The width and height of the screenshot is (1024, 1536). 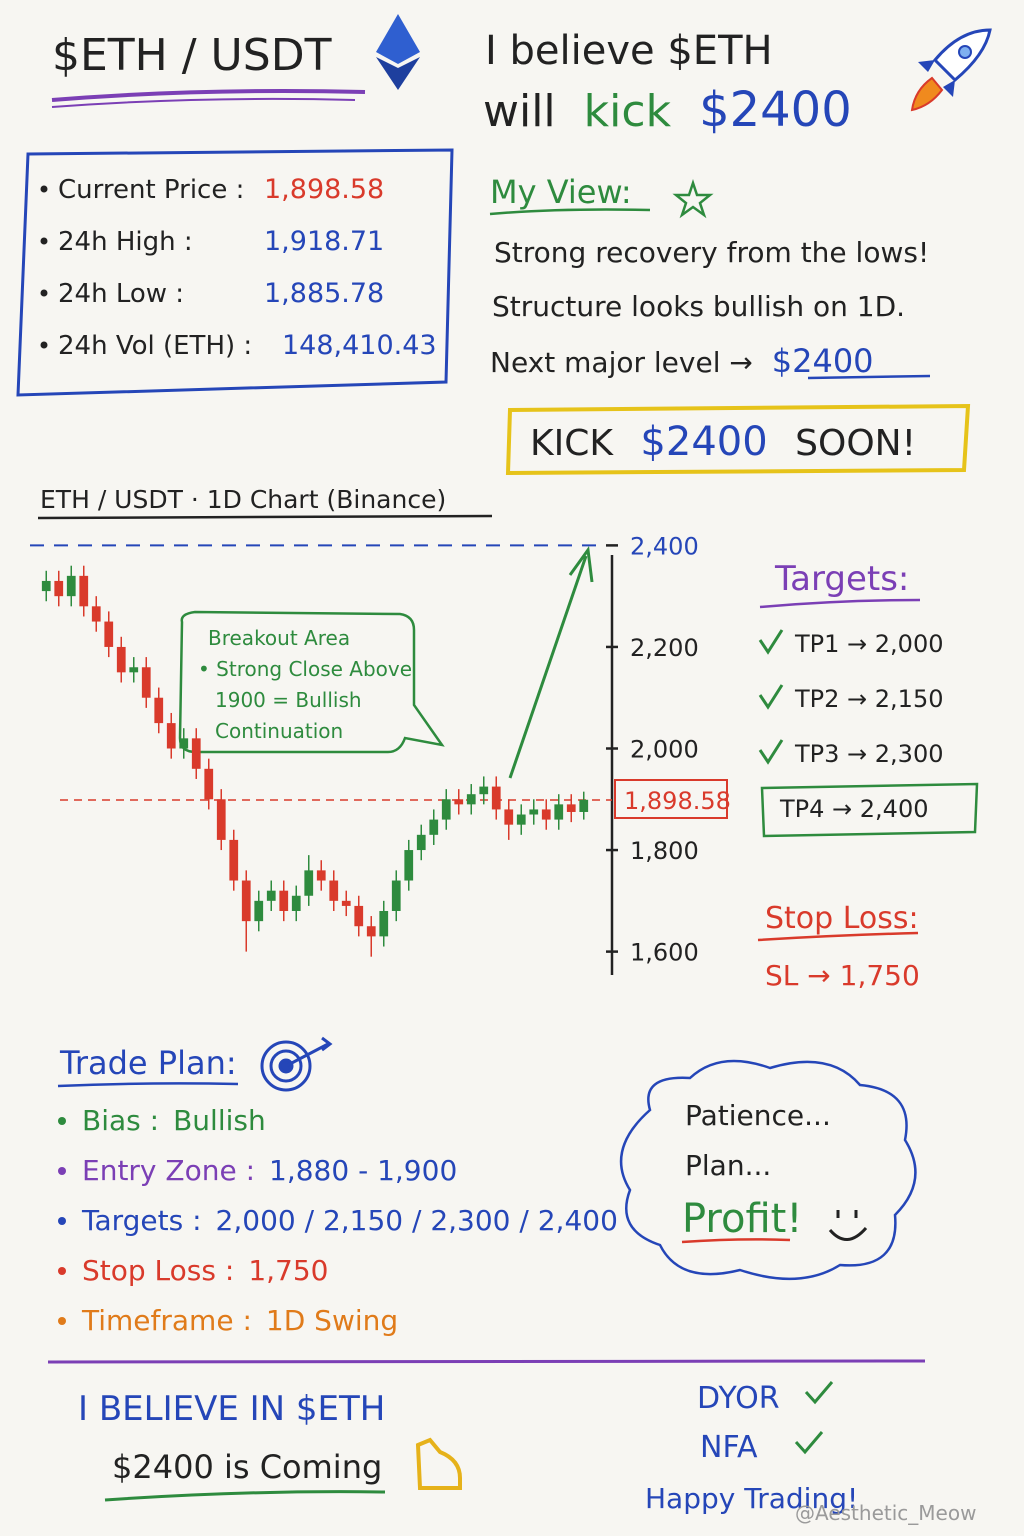 What do you see at coordinates (703, 442) in the screenshot?
I see `banner-target: $2400` at bounding box center [703, 442].